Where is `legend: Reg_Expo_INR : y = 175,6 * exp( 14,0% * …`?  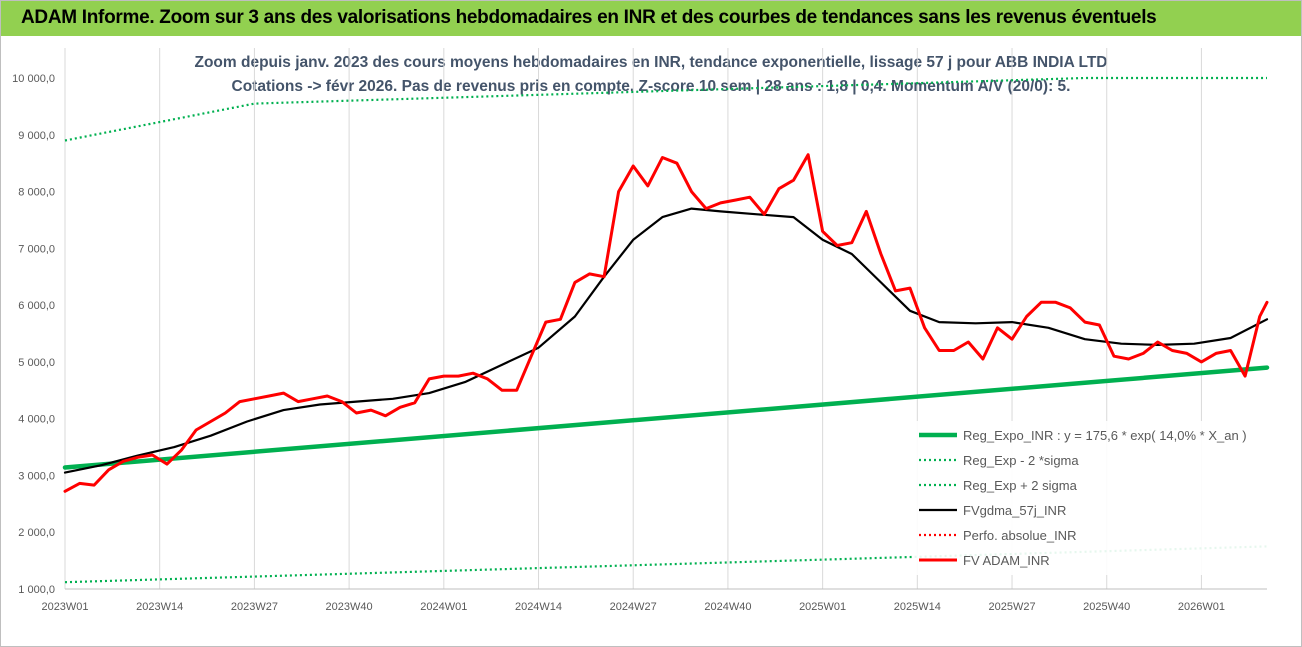
legend: Reg_Expo_INR : y = 175,6 * exp( 14,0% * … is located at coordinates (1091, 498).